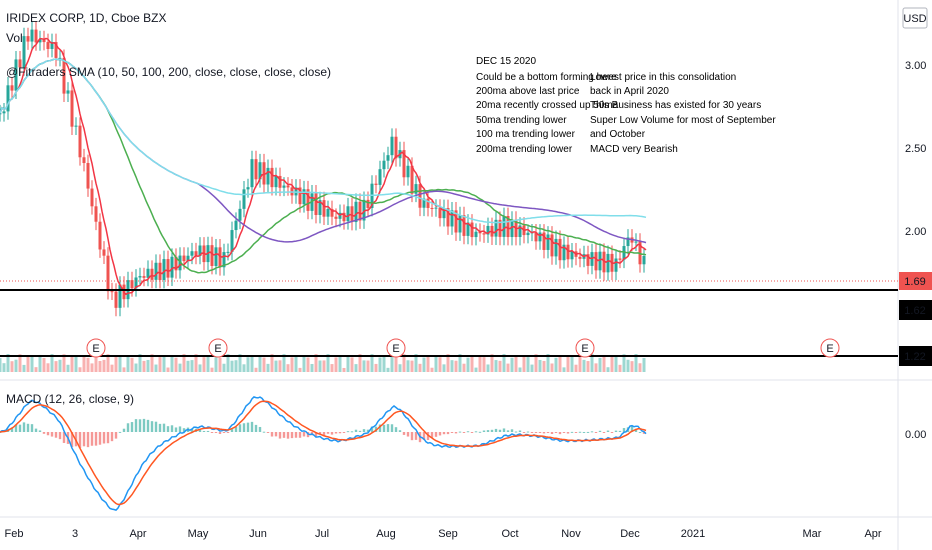 The height and width of the screenshot is (550, 932). I want to click on last-price-badge, so click(915, 281).